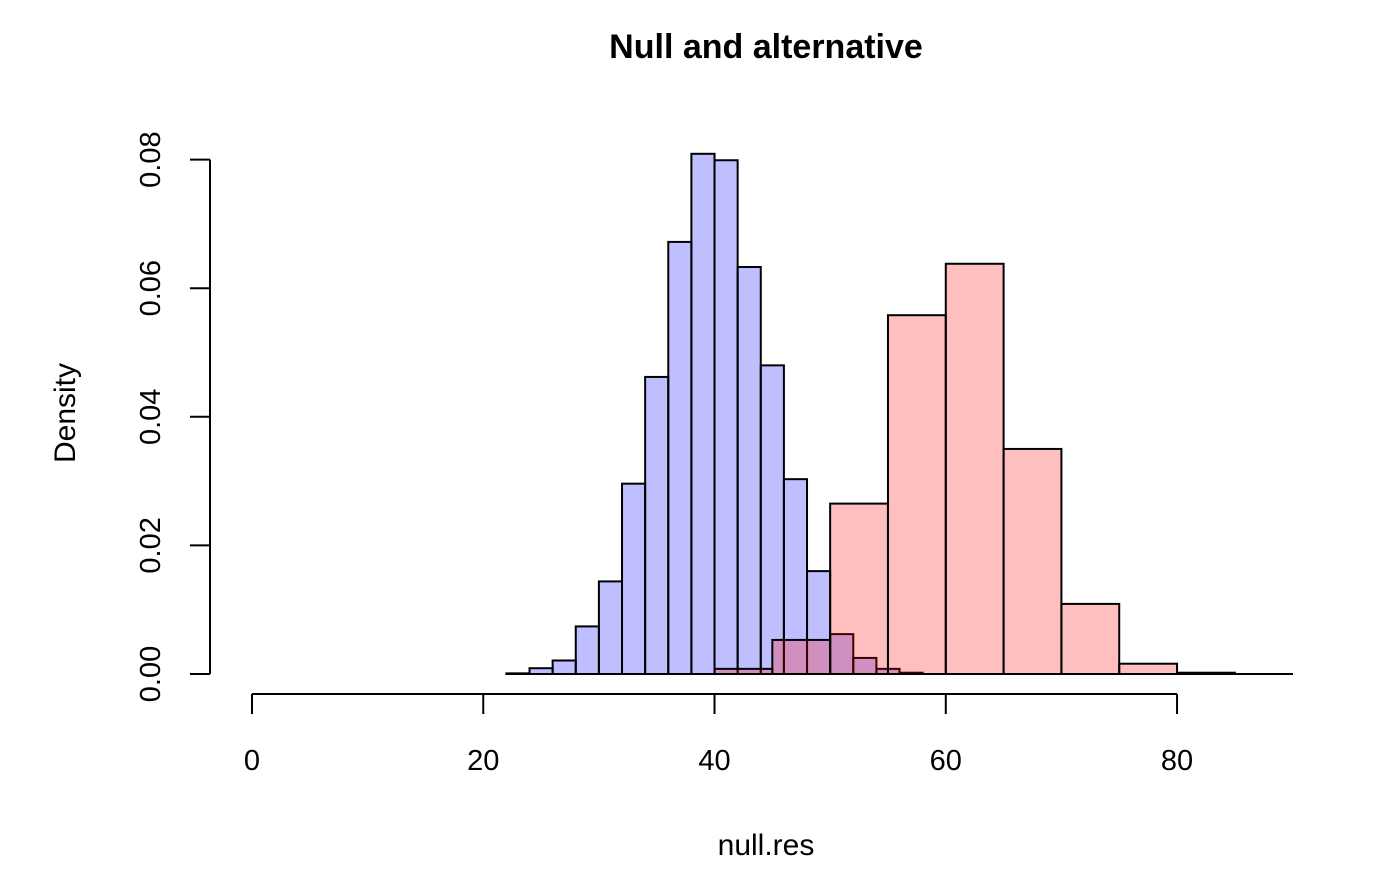 The image size is (1393, 880). I want to click on x-tick-label: 40, so click(714, 761).